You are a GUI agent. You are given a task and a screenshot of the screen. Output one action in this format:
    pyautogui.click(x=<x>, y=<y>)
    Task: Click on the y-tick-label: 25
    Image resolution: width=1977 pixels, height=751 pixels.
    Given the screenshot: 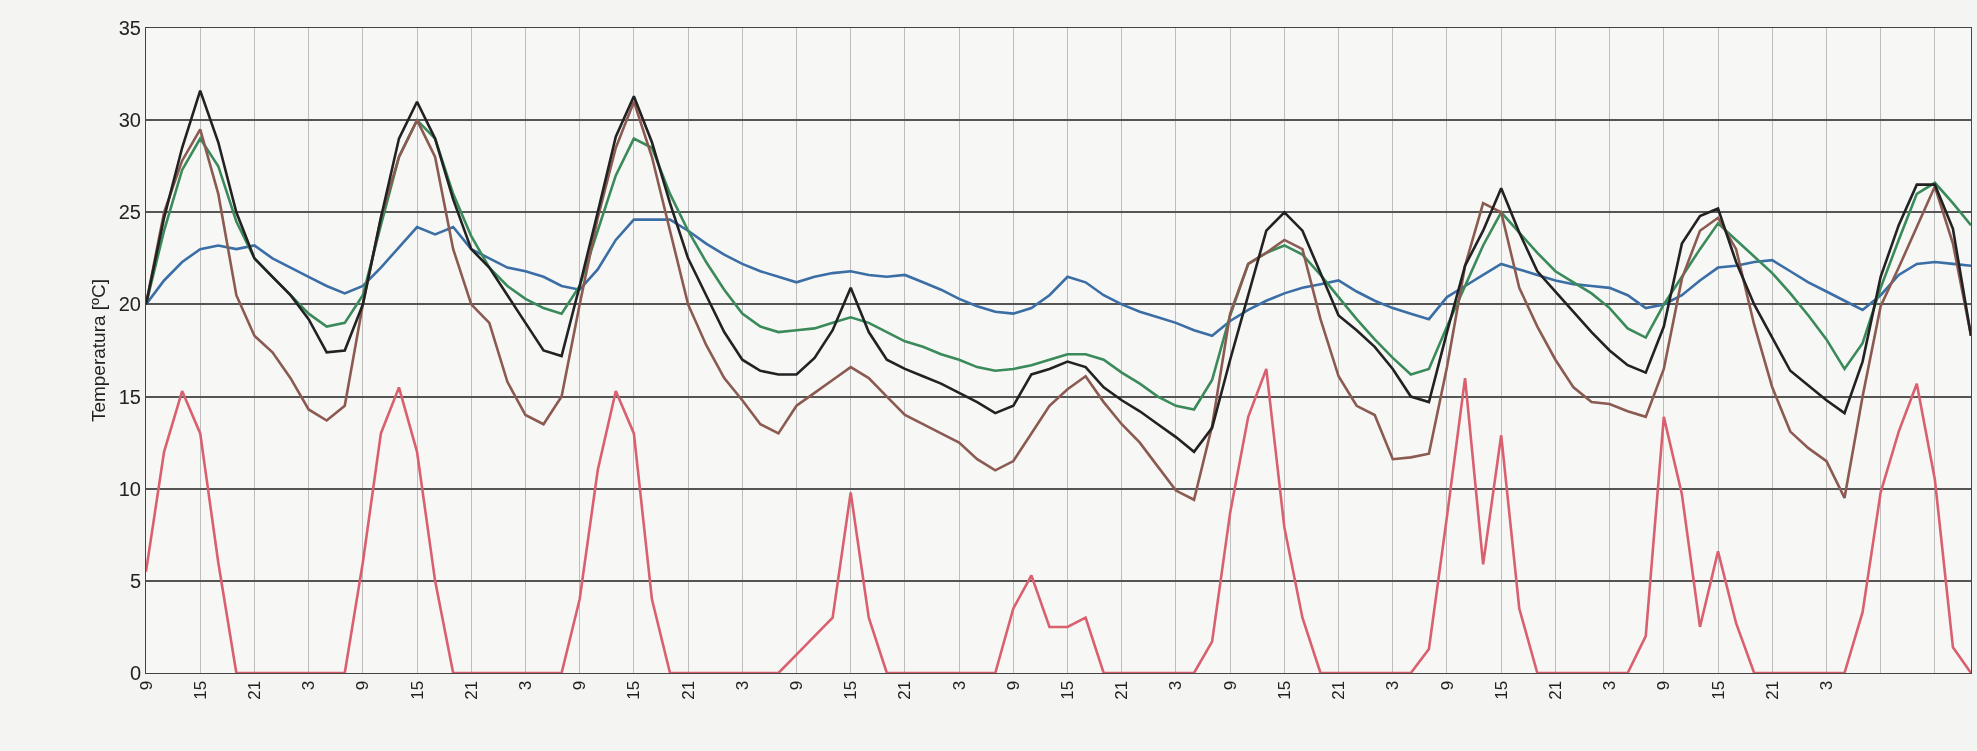 What is the action you would take?
    pyautogui.click(x=129, y=212)
    